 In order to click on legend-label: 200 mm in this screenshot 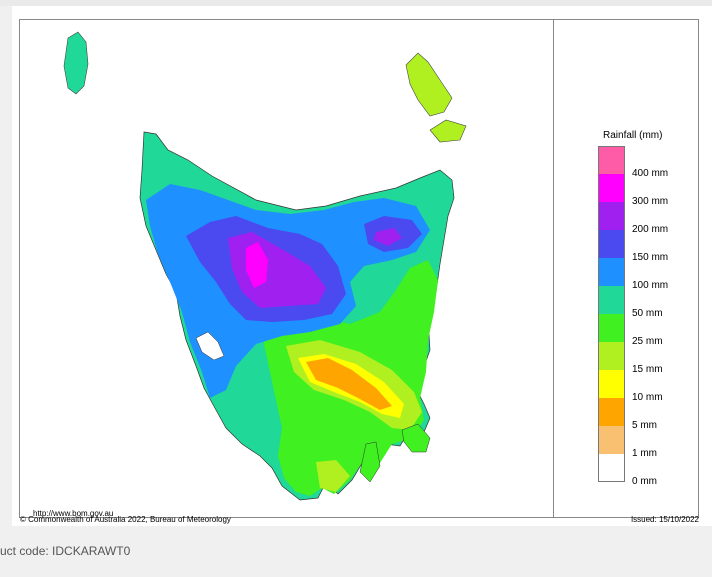, I will do `click(650, 229)`.